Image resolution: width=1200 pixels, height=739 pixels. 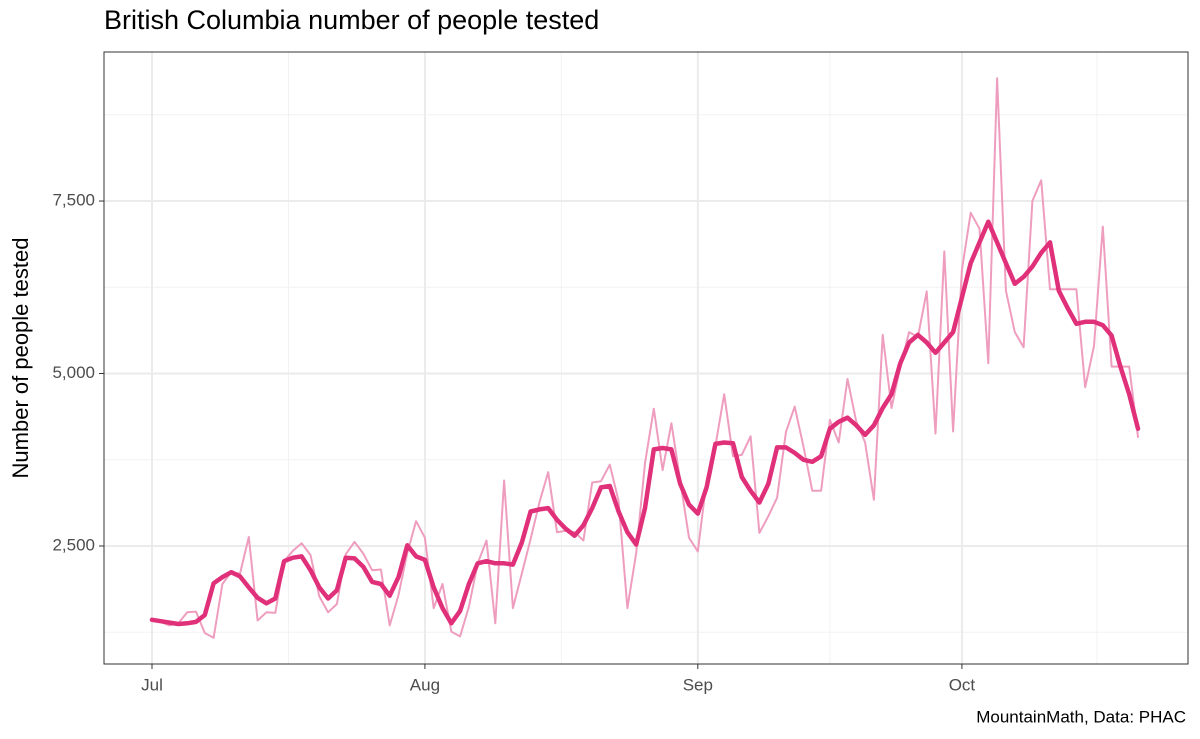 I want to click on x-tick-label: Jul, so click(x=152, y=684).